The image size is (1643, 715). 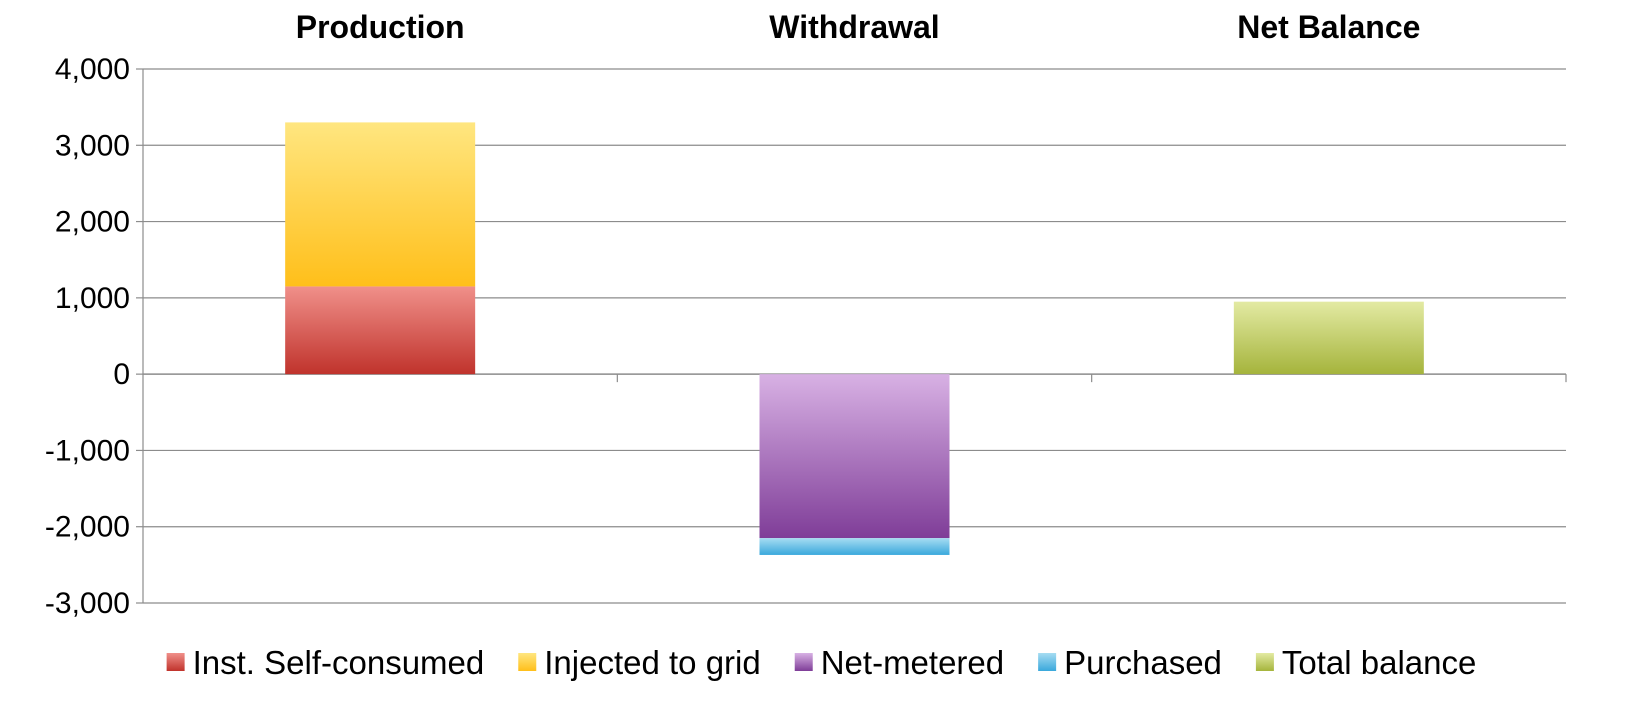 I want to click on y-tick-label: -3,000, so click(x=87, y=603).